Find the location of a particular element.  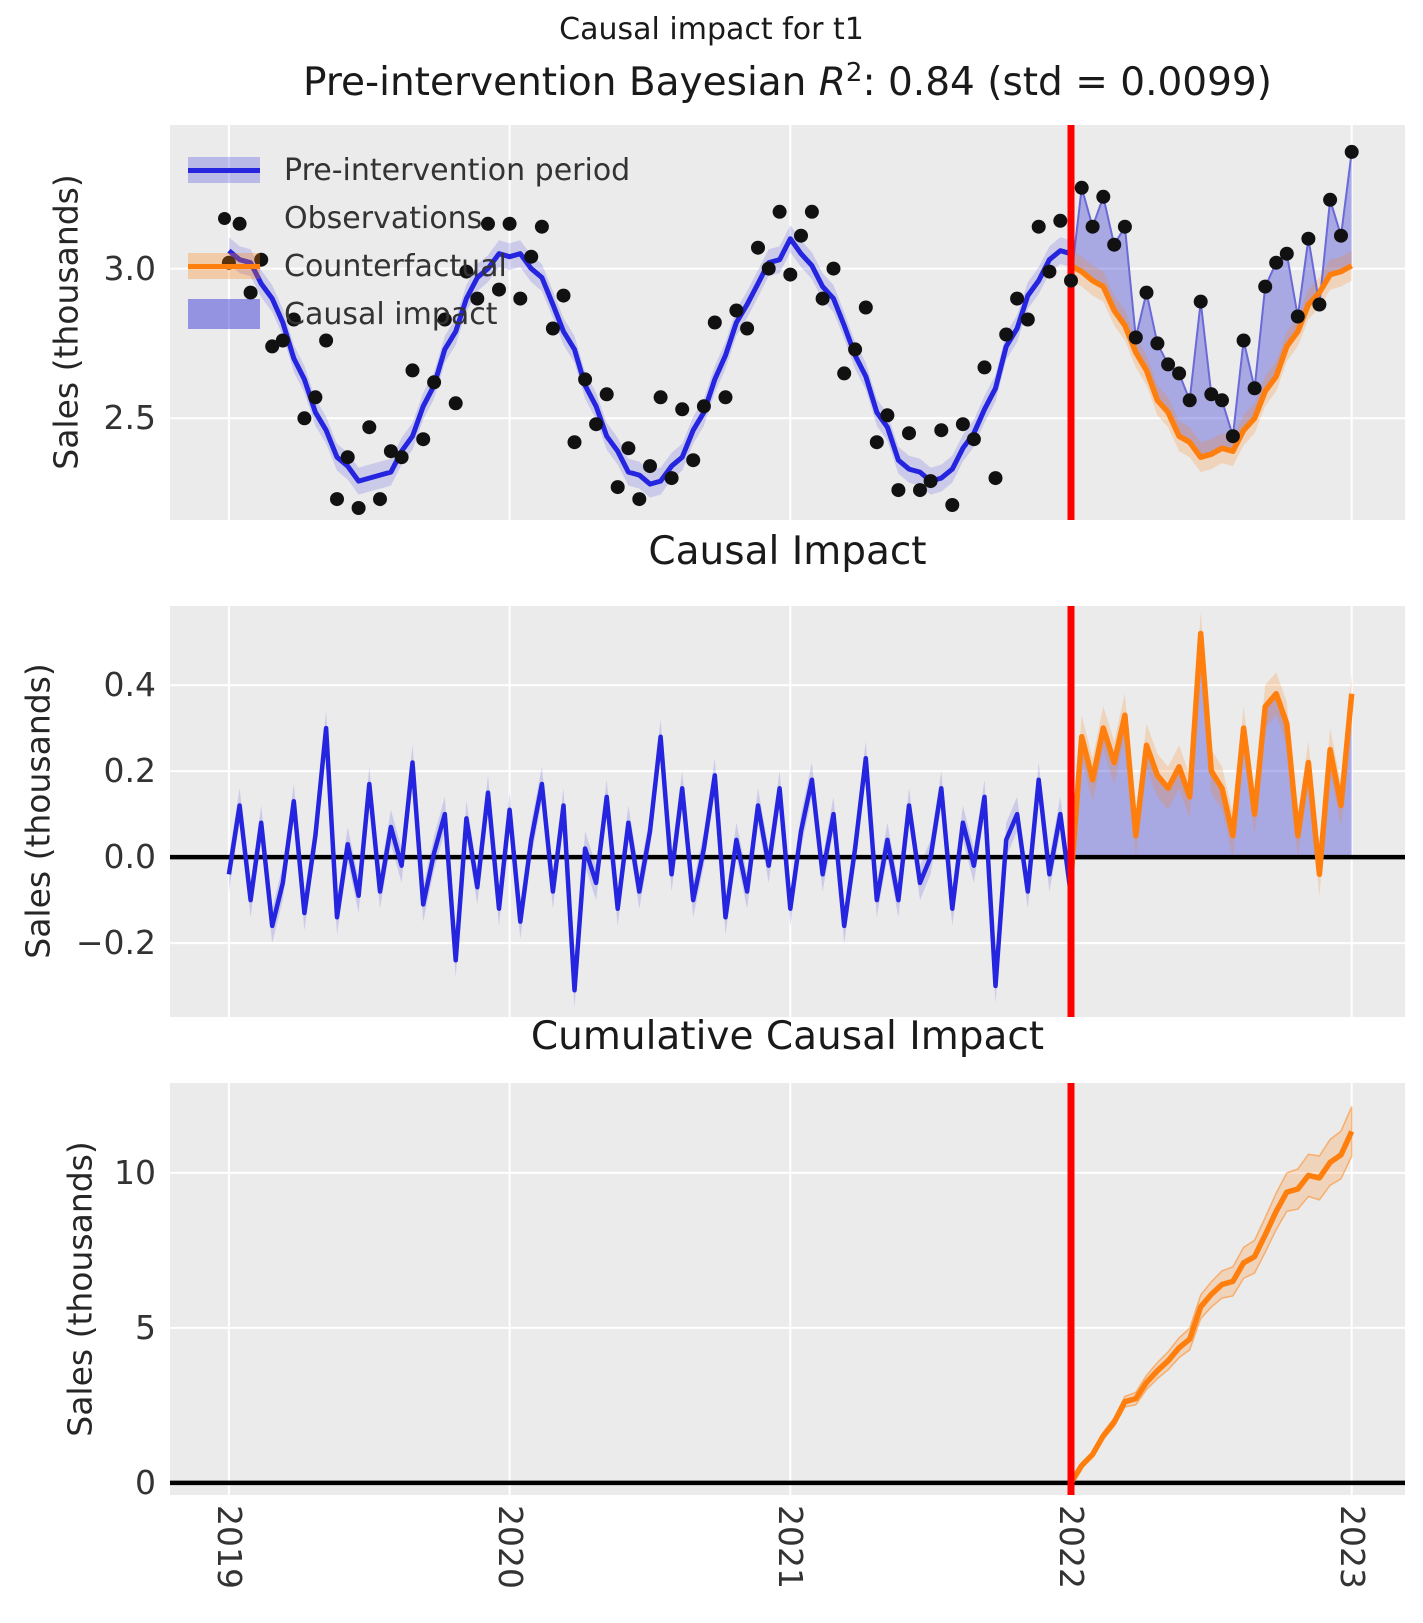

fit-title-math-sup: 2 is located at coordinates (854, 73).